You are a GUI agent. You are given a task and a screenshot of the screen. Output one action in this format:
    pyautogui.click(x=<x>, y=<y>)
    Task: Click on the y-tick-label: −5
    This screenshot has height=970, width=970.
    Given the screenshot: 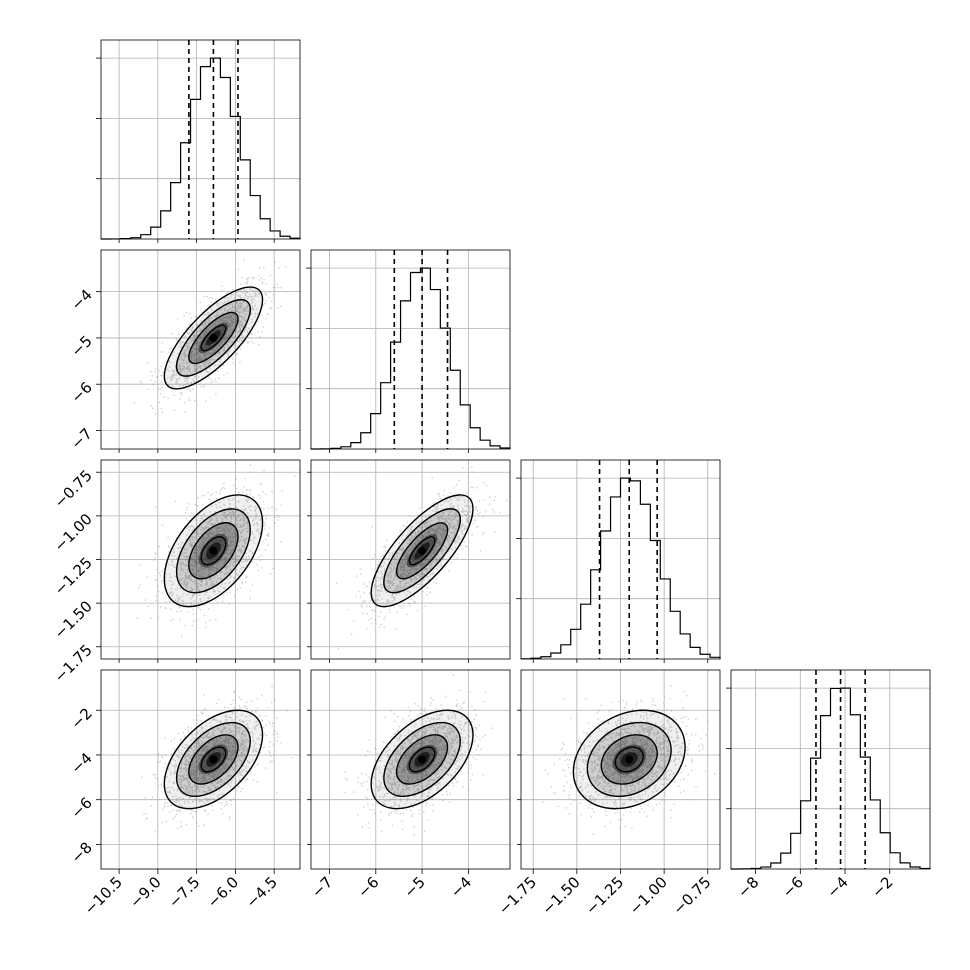 What is the action you would take?
    pyautogui.click(x=81, y=346)
    